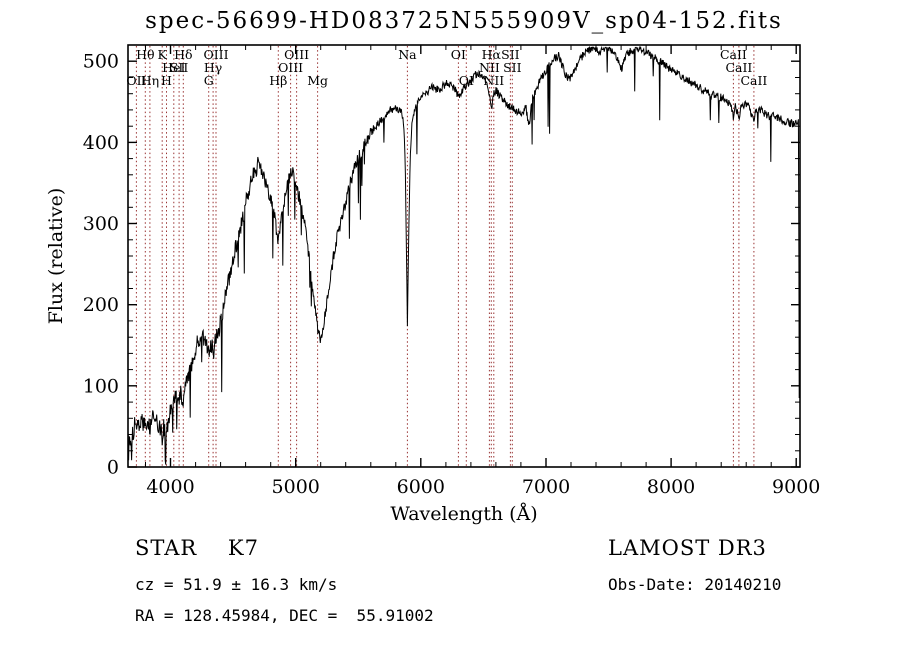 The image size is (900, 649). I want to click on spectral-line-label: HeI, so click(173, 67).